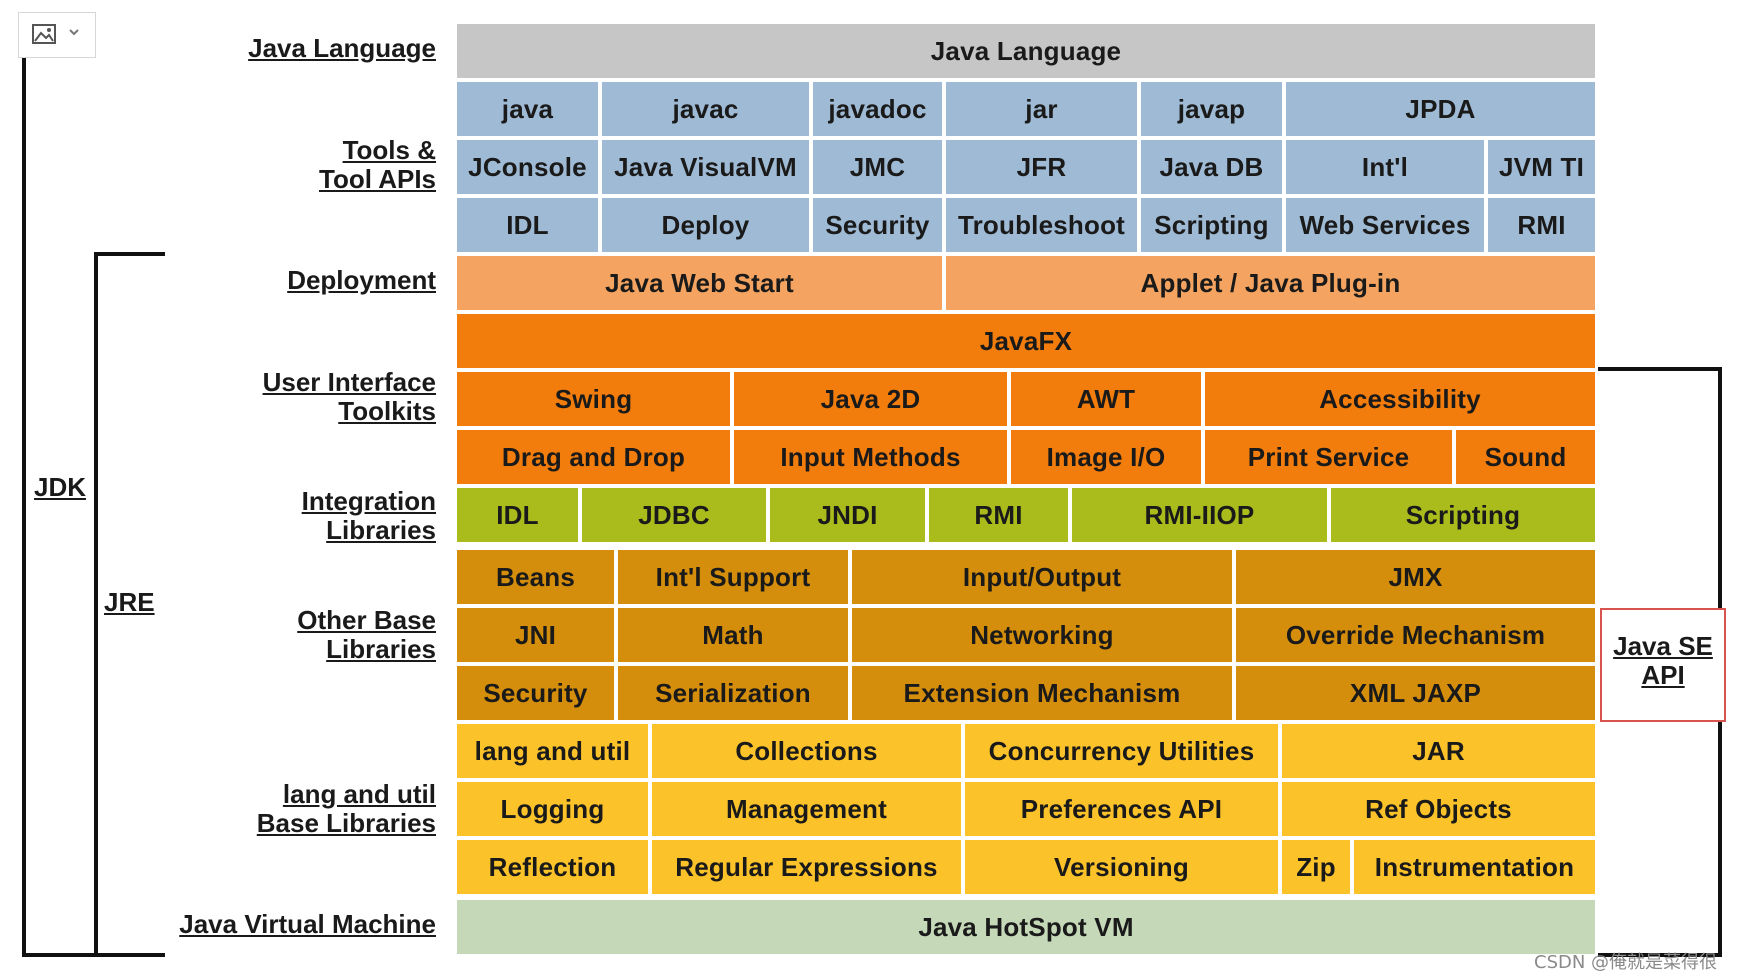 Image resolution: width=1741 pixels, height=979 pixels. I want to click on api-highlight-box, so click(1663, 665).